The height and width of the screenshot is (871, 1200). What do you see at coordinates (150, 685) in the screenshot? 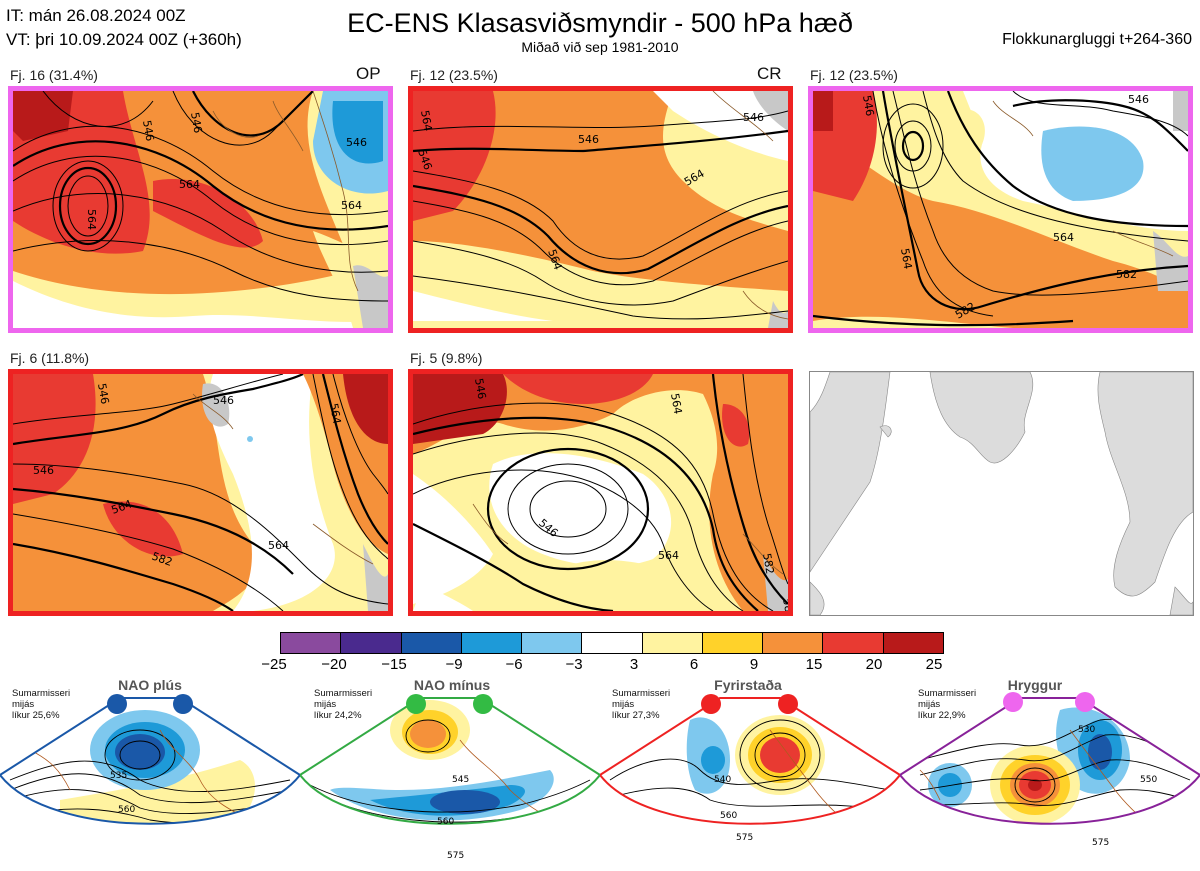
I see `regime-1-name: NAO plús` at bounding box center [150, 685].